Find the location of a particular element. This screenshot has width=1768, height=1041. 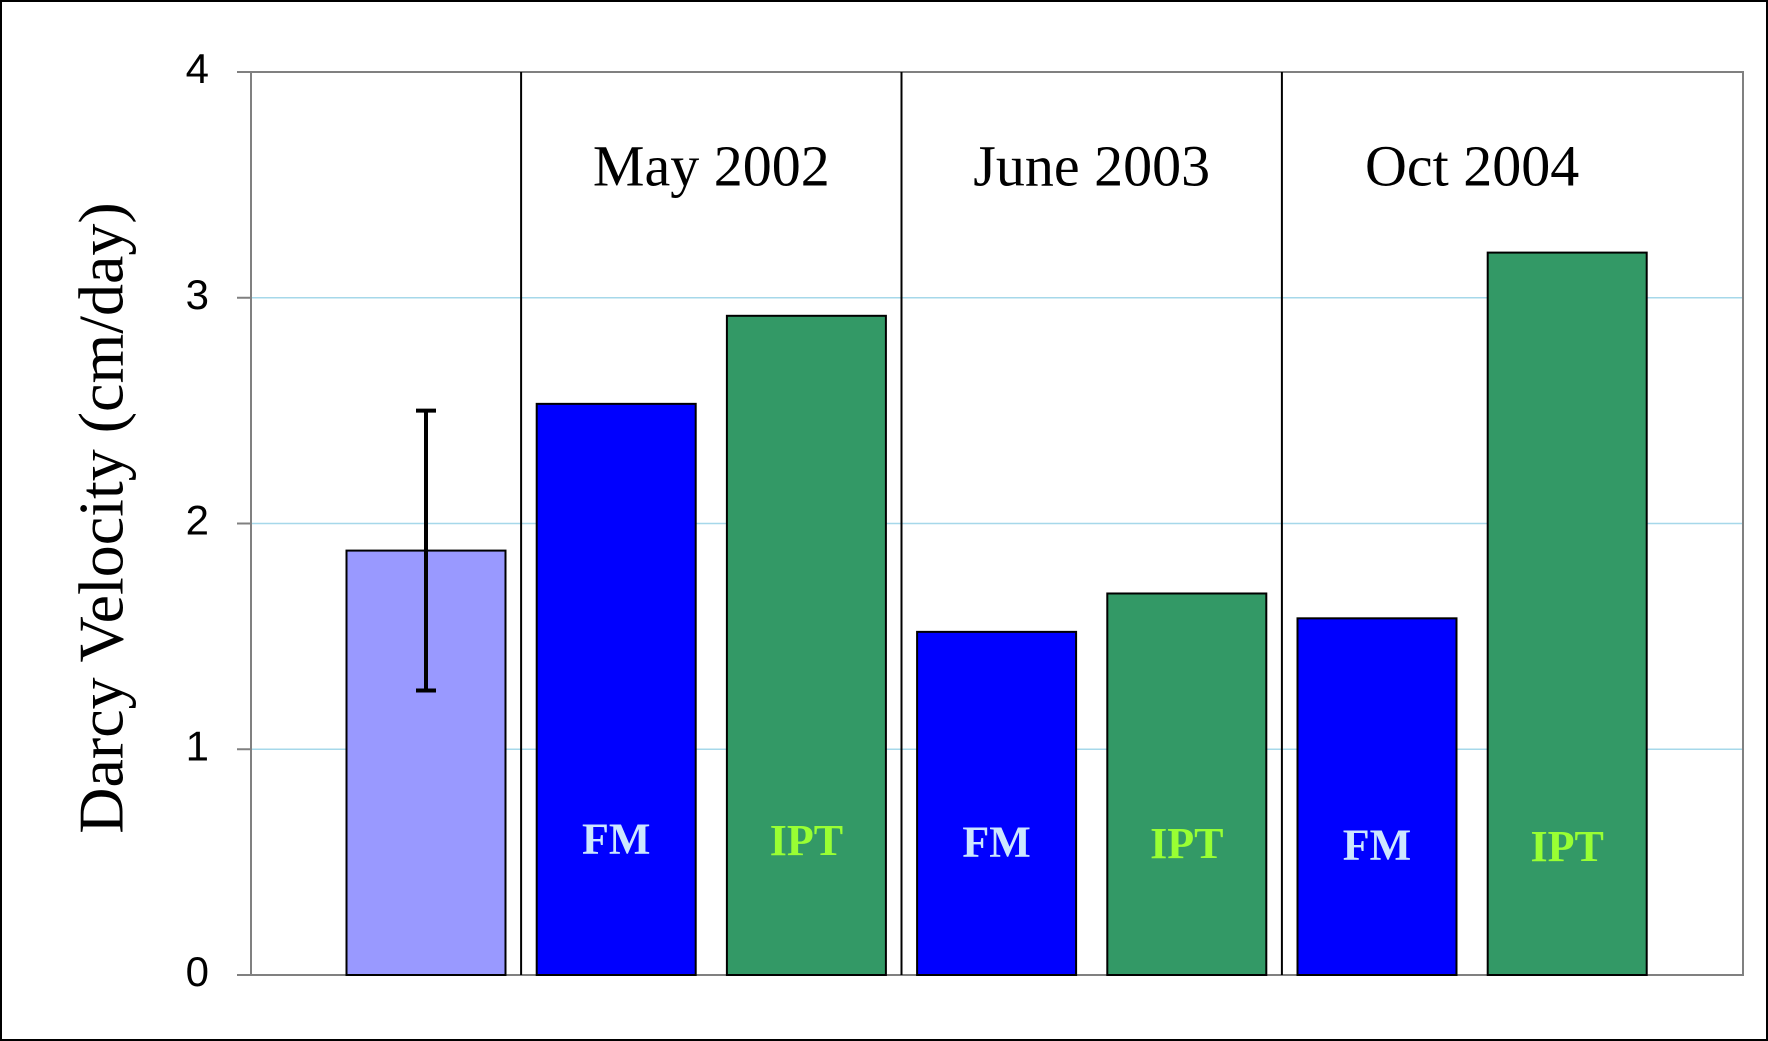

group-label: June 2003 is located at coordinates (1091, 165).